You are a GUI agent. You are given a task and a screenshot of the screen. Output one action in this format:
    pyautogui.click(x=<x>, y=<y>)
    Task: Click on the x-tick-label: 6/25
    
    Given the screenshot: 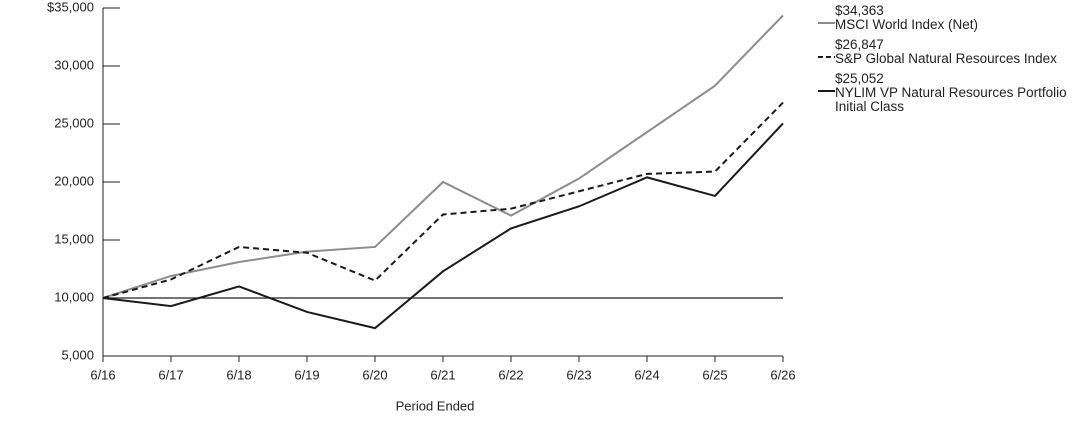 What is the action you would take?
    pyautogui.click(x=714, y=374)
    